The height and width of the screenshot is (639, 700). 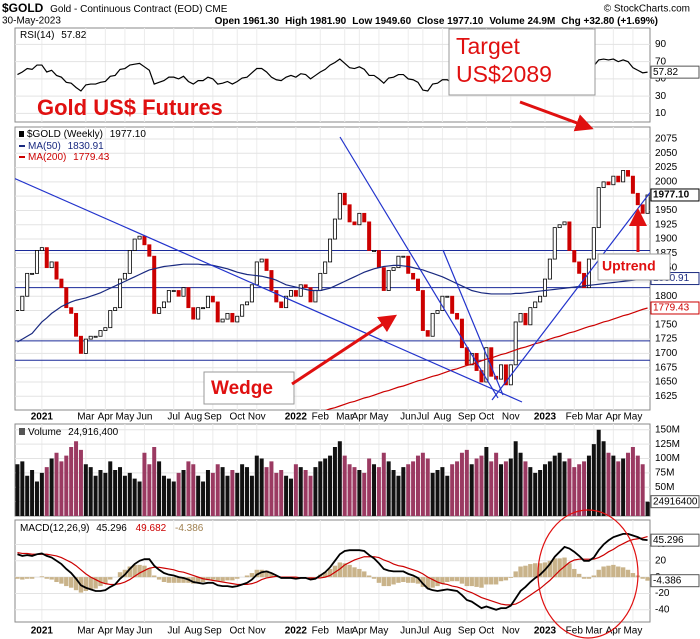 What do you see at coordinates (666, 224) in the screenshot?
I see `y-tick-label: 1925` at bounding box center [666, 224].